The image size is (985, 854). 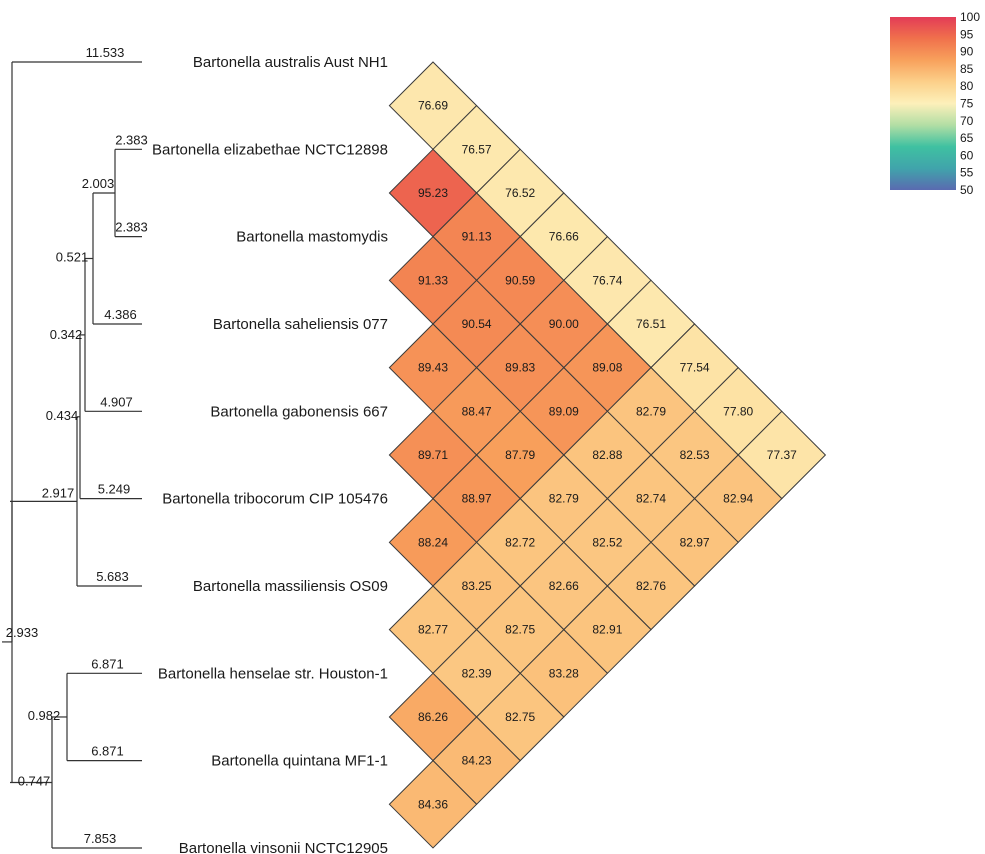 What do you see at coordinates (116, 401) in the screenshot?
I see `branch-length-label: 4.907` at bounding box center [116, 401].